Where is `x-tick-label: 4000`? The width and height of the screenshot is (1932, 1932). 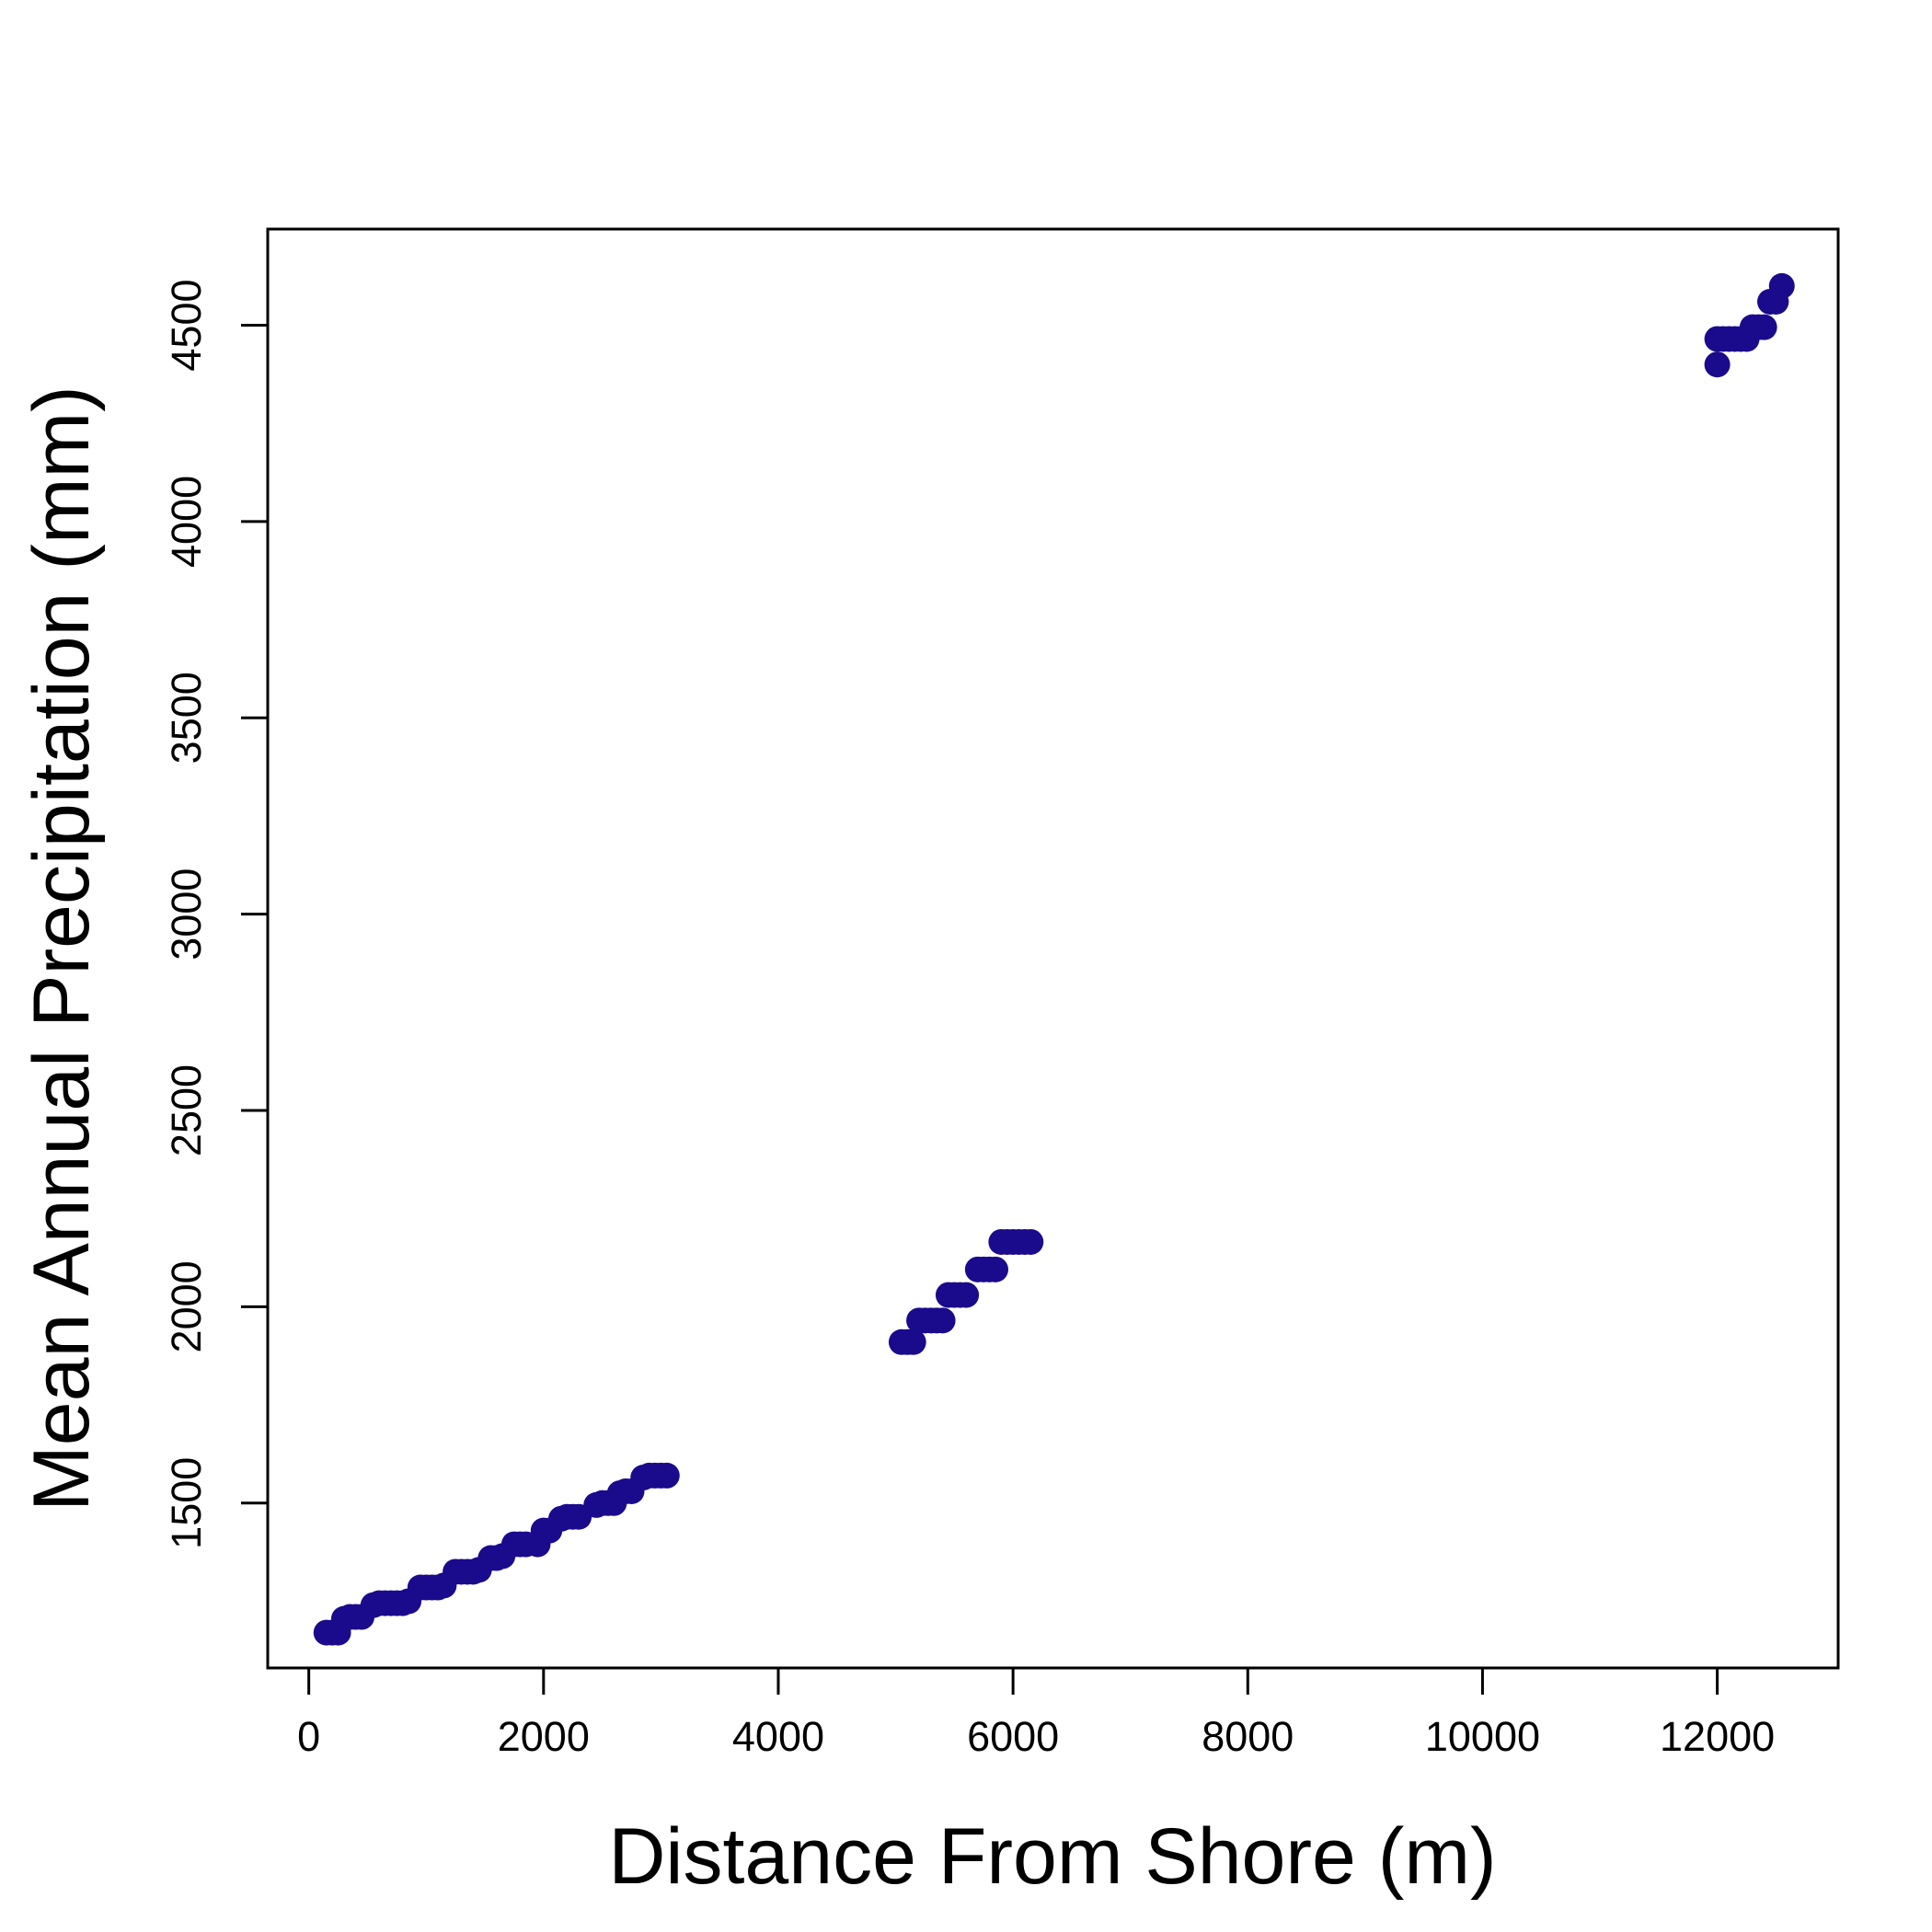
x-tick-label: 4000 is located at coordinates (778, 1736).